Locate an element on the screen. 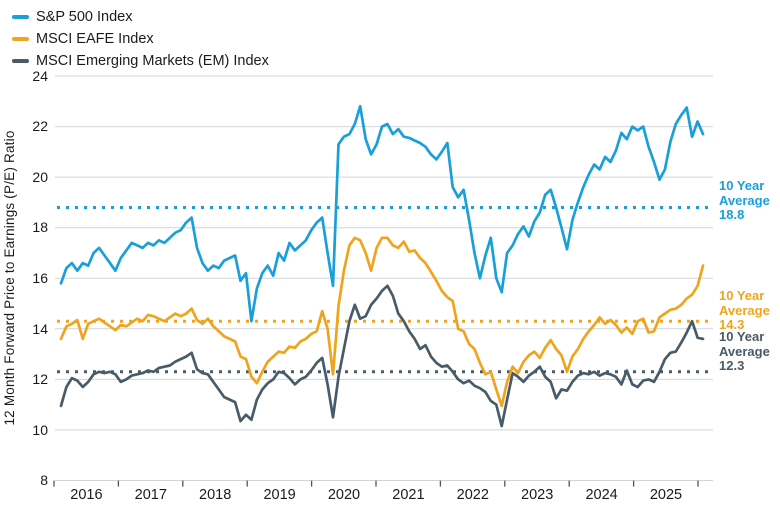 This screenshot has width=780, height=520. x-tick-label: 2017 is located at coordinates (150, 495).